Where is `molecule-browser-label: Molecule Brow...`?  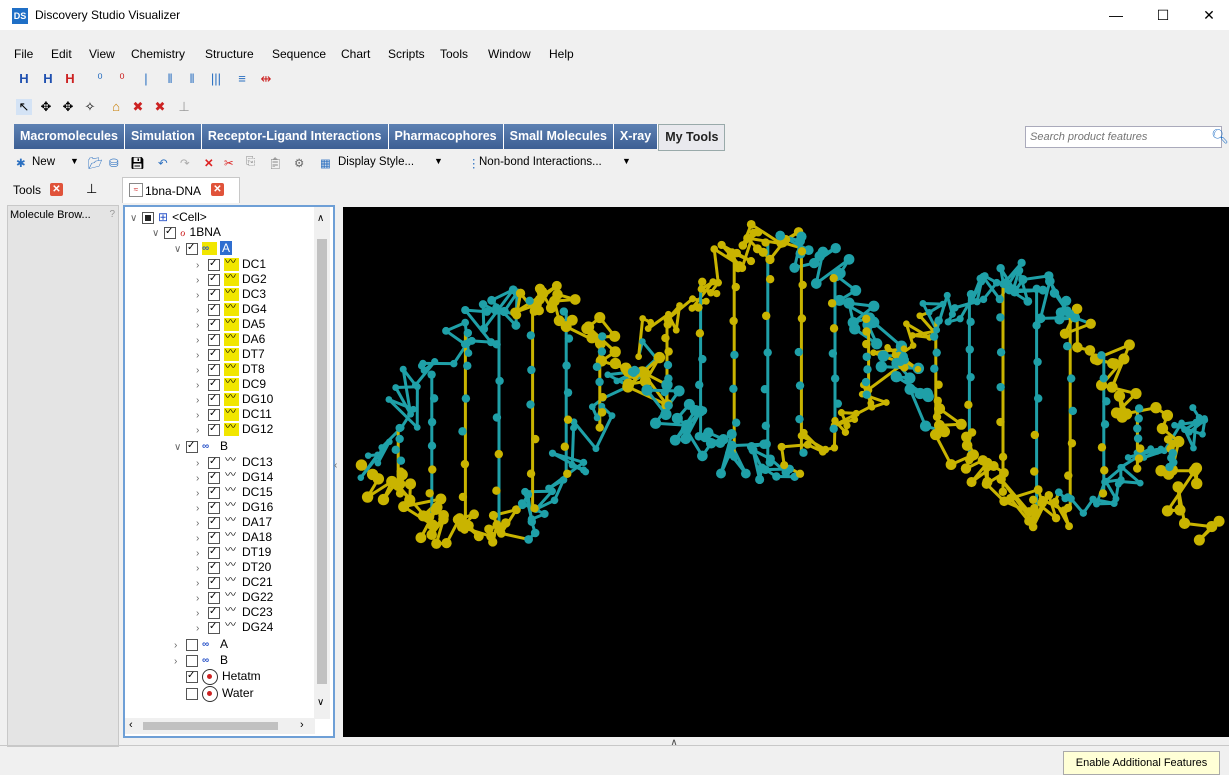 molecule-browser-label: Molecule Brow... is located at coordinates (63, 215).